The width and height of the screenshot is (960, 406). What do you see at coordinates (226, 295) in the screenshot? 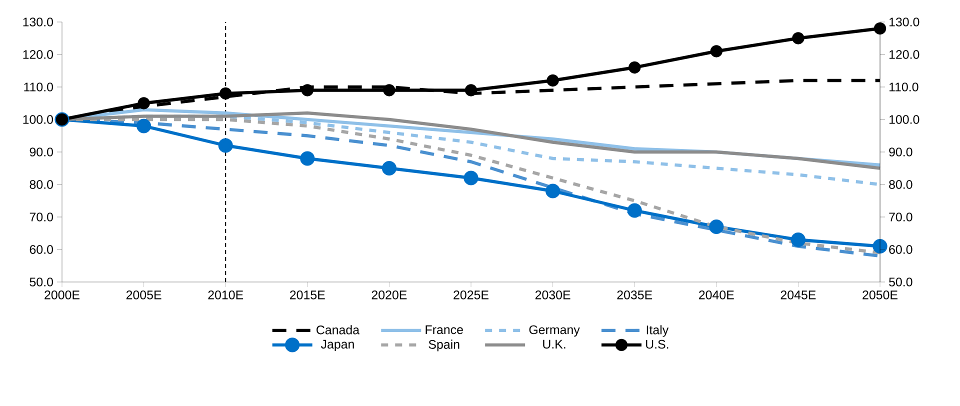
I see `x-tick-label: 2010E` at bounding box center [226, 295].